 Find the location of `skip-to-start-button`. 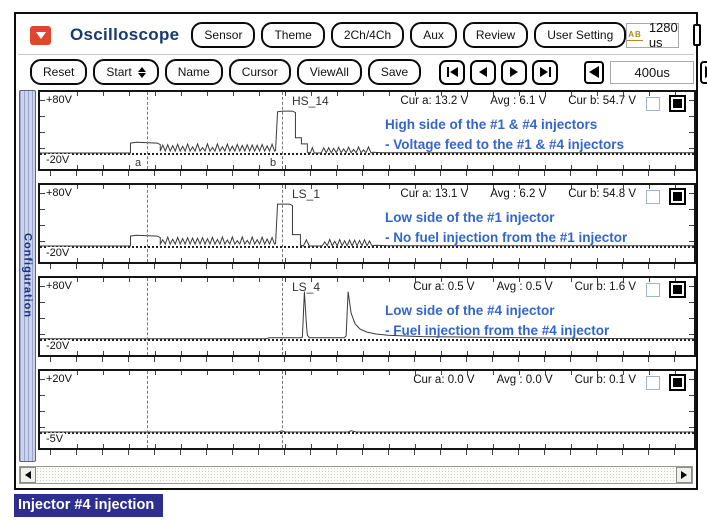

skip-to-start-button is located at coordinates (452, 72).